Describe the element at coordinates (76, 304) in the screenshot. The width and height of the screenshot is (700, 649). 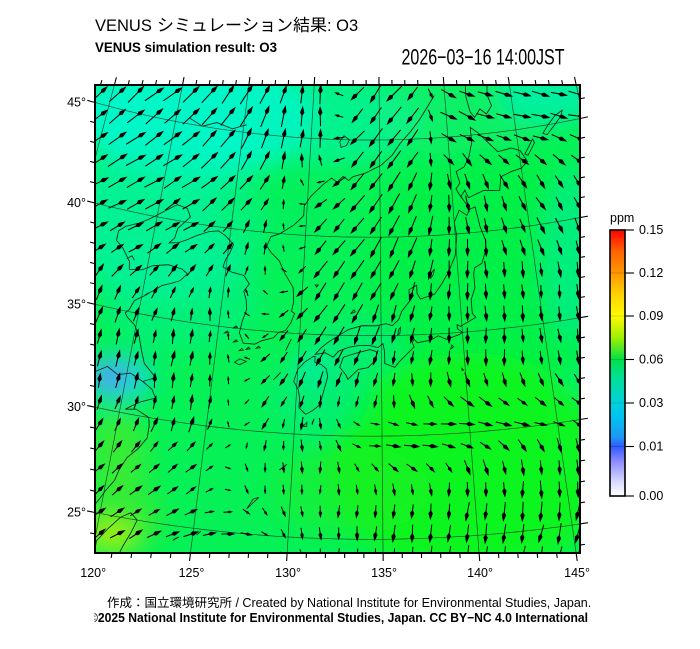
I see `svg-text: 35°` at that location.